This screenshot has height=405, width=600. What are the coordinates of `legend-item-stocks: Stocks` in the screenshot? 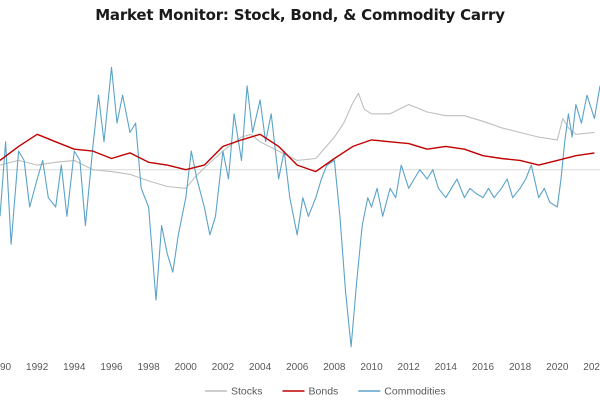 It's located at (234, 392).